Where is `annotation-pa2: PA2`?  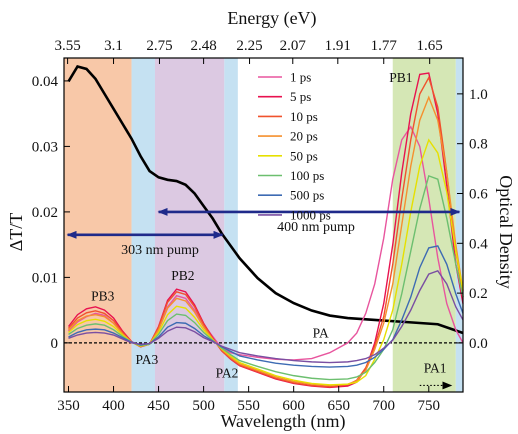 annotation-pa2: PA2 is located at coordinates (227, 373).